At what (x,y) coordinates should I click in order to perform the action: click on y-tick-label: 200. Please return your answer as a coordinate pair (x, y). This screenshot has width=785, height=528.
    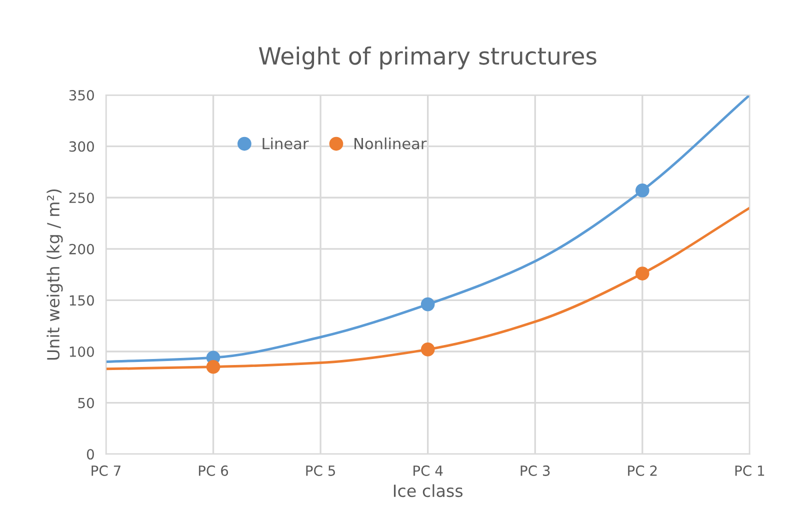
    Looking at the image, I should click on (81, 249).